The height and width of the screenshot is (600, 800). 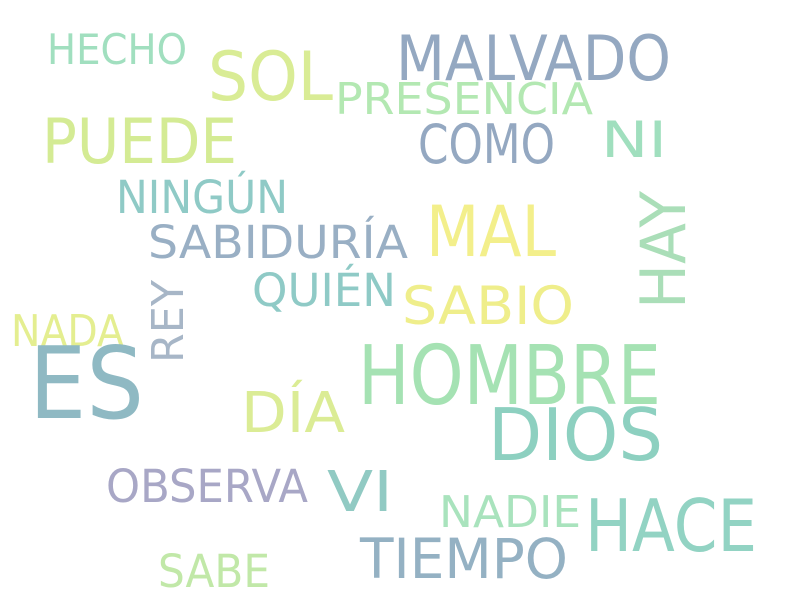 I want to click on word-dia: DÍA, so click(x=293, y=413).